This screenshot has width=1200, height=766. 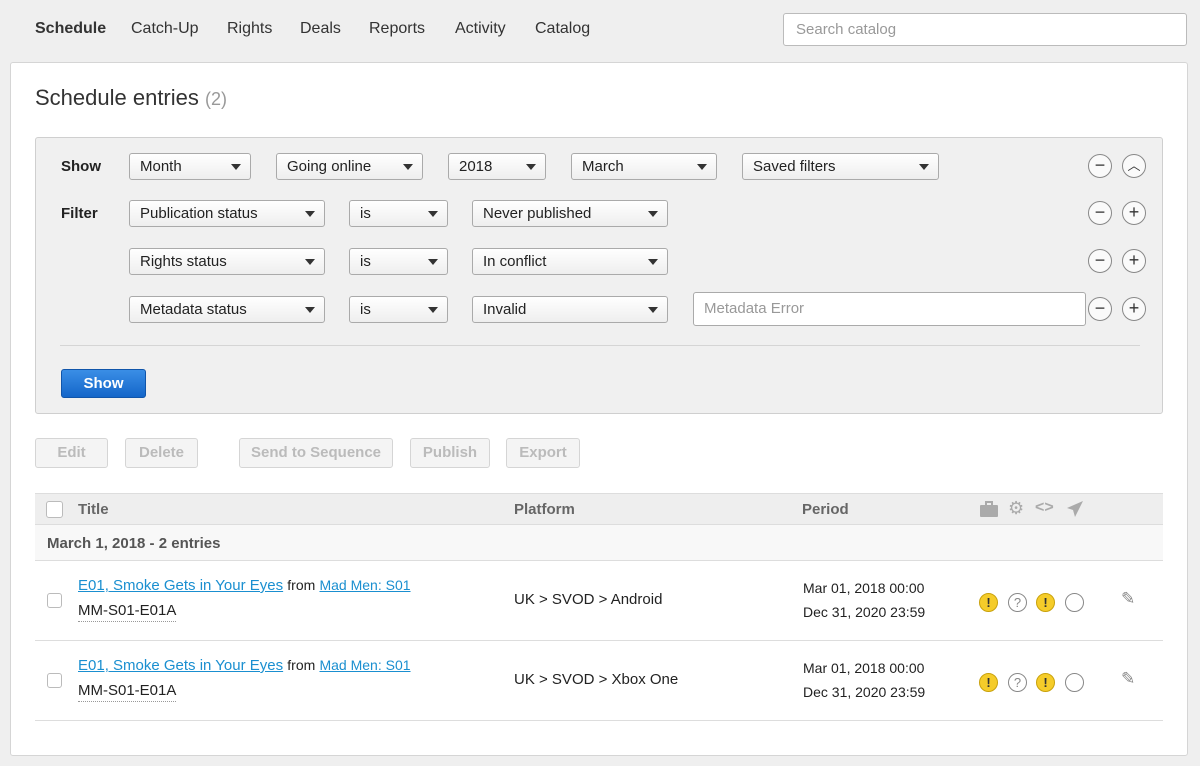 I want to click on show-button: Show, so click(x=103, y=383).